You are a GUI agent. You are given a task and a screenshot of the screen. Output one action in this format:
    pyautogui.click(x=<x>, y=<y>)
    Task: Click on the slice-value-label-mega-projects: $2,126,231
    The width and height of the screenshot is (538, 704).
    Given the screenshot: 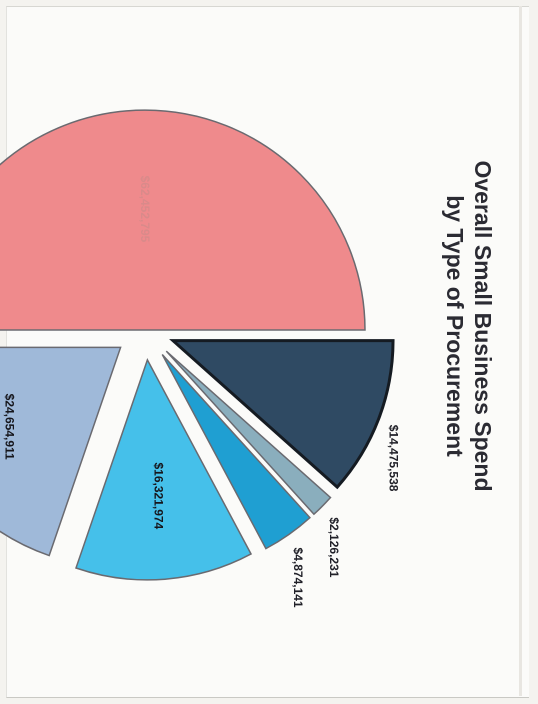 What is the action you would take?
    pyautogui.click(x=334, y=547)
    